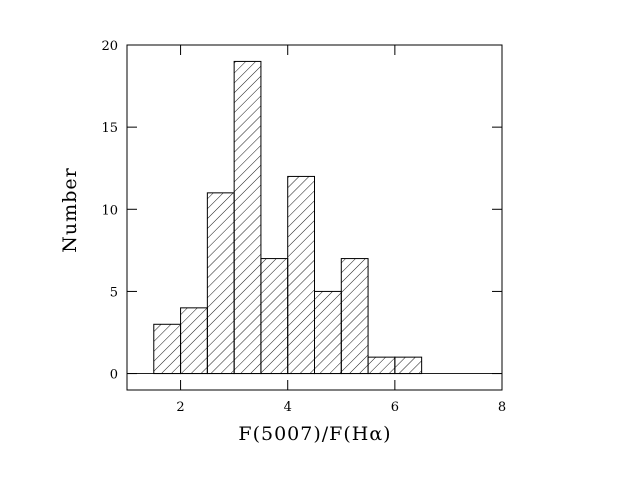 The image size is (635, 491). I want to click on y-tick-label: 0, so click(114, 375).